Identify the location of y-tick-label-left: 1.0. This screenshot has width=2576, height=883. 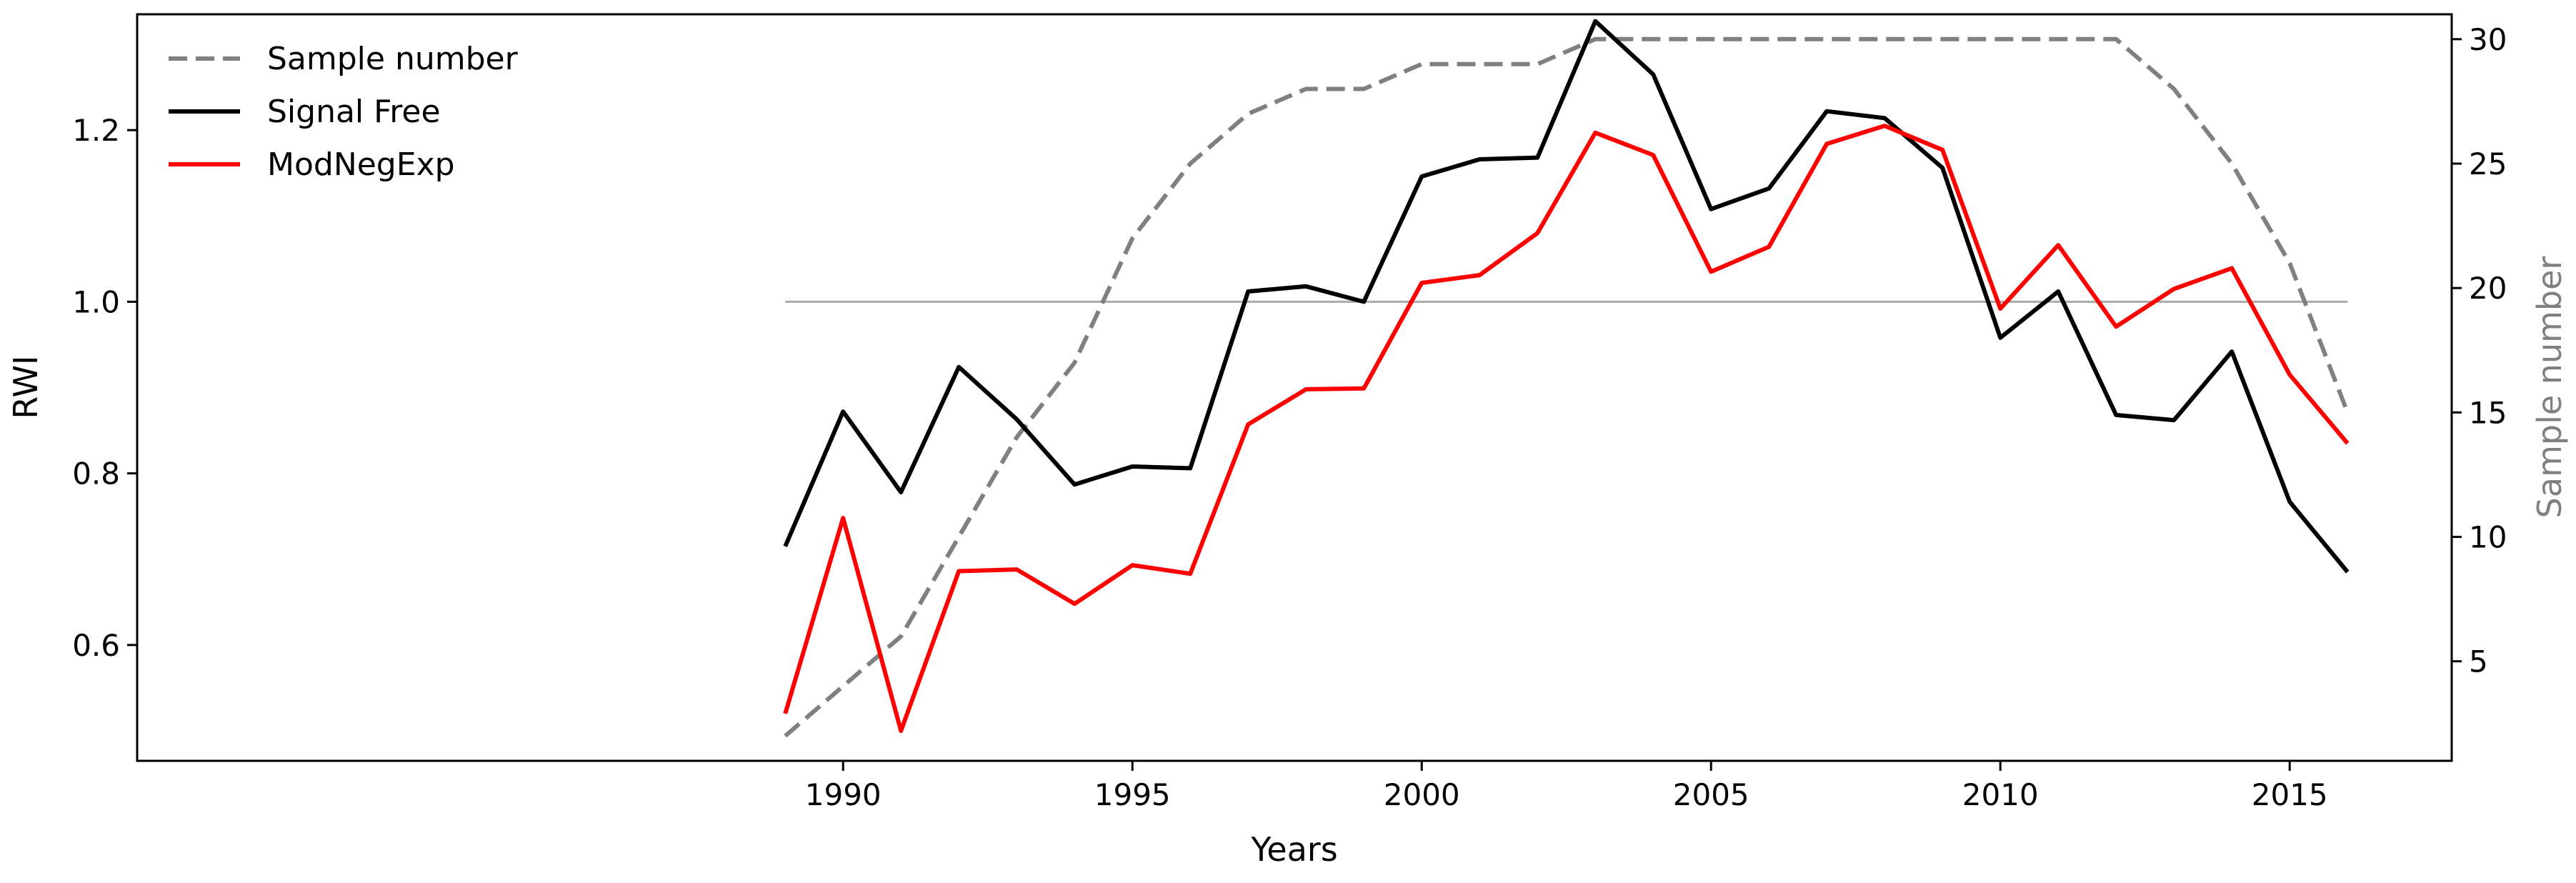
(96, 301).